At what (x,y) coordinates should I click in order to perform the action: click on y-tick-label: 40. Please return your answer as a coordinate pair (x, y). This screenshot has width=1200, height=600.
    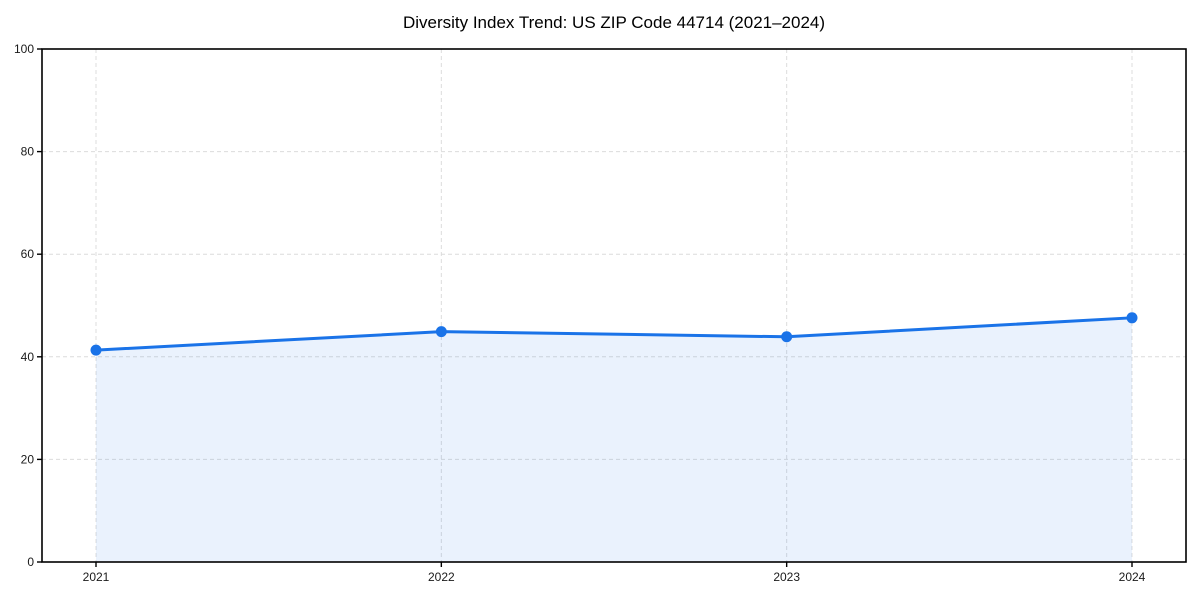
    Looking at the image, I should click on (28, 357).